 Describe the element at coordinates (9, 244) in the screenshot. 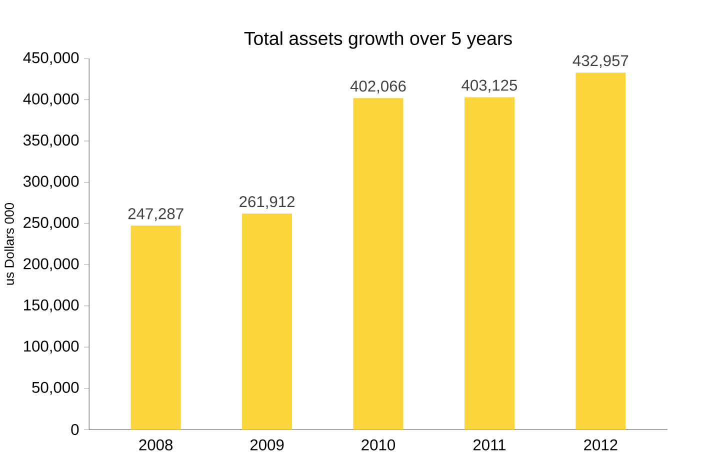

I see `y-axis-title: us Dollars 000` at that location.